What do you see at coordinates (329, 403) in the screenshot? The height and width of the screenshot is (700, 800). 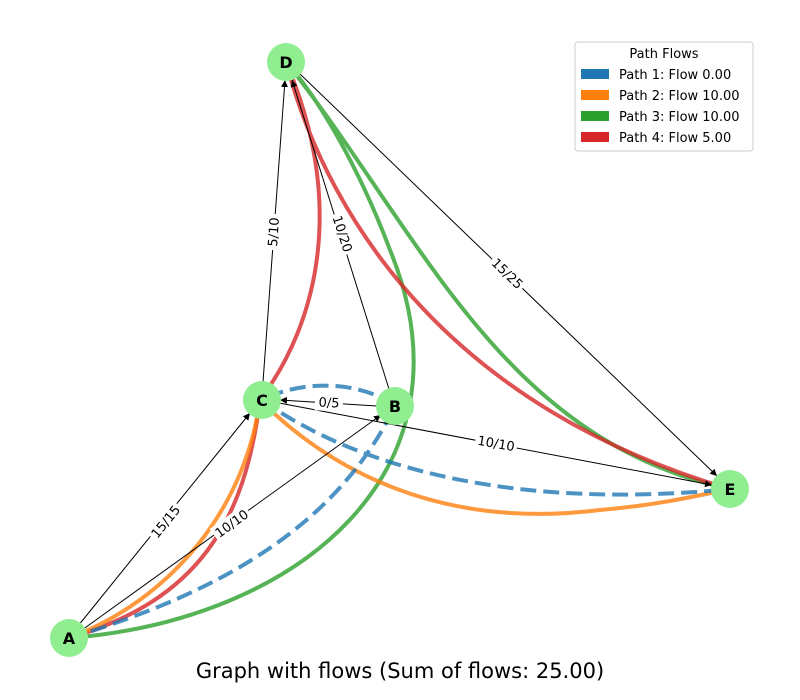 I see `edge-label-b-c: 0/5` at bounding box center [329, 403].